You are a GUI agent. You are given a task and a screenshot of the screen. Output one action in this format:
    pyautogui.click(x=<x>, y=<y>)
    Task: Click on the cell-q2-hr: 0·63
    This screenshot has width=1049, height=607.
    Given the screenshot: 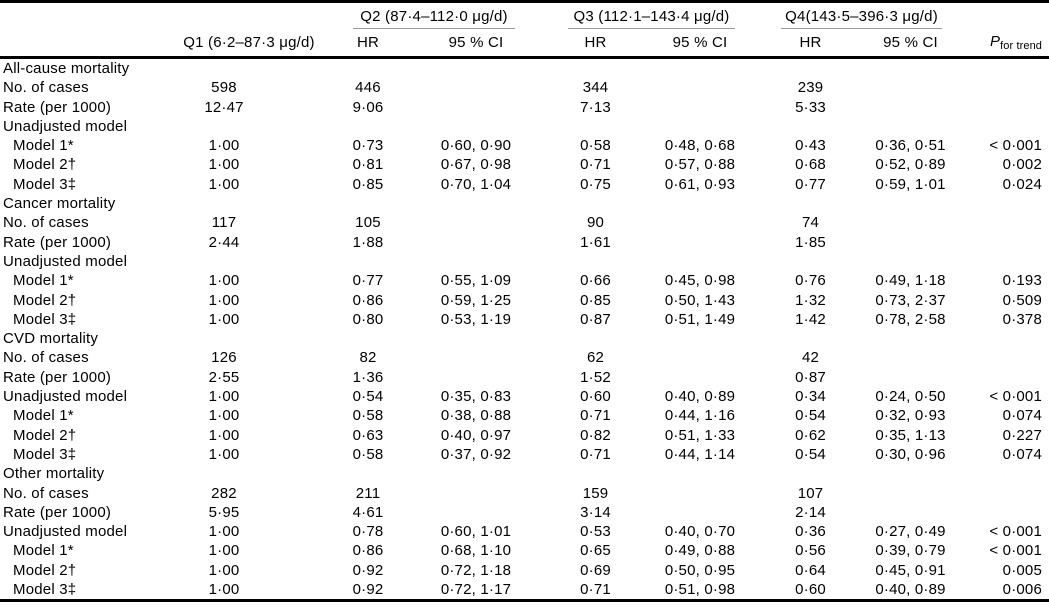 What is the action you would take?
    pyautogui.click(x=368, y=435)
    